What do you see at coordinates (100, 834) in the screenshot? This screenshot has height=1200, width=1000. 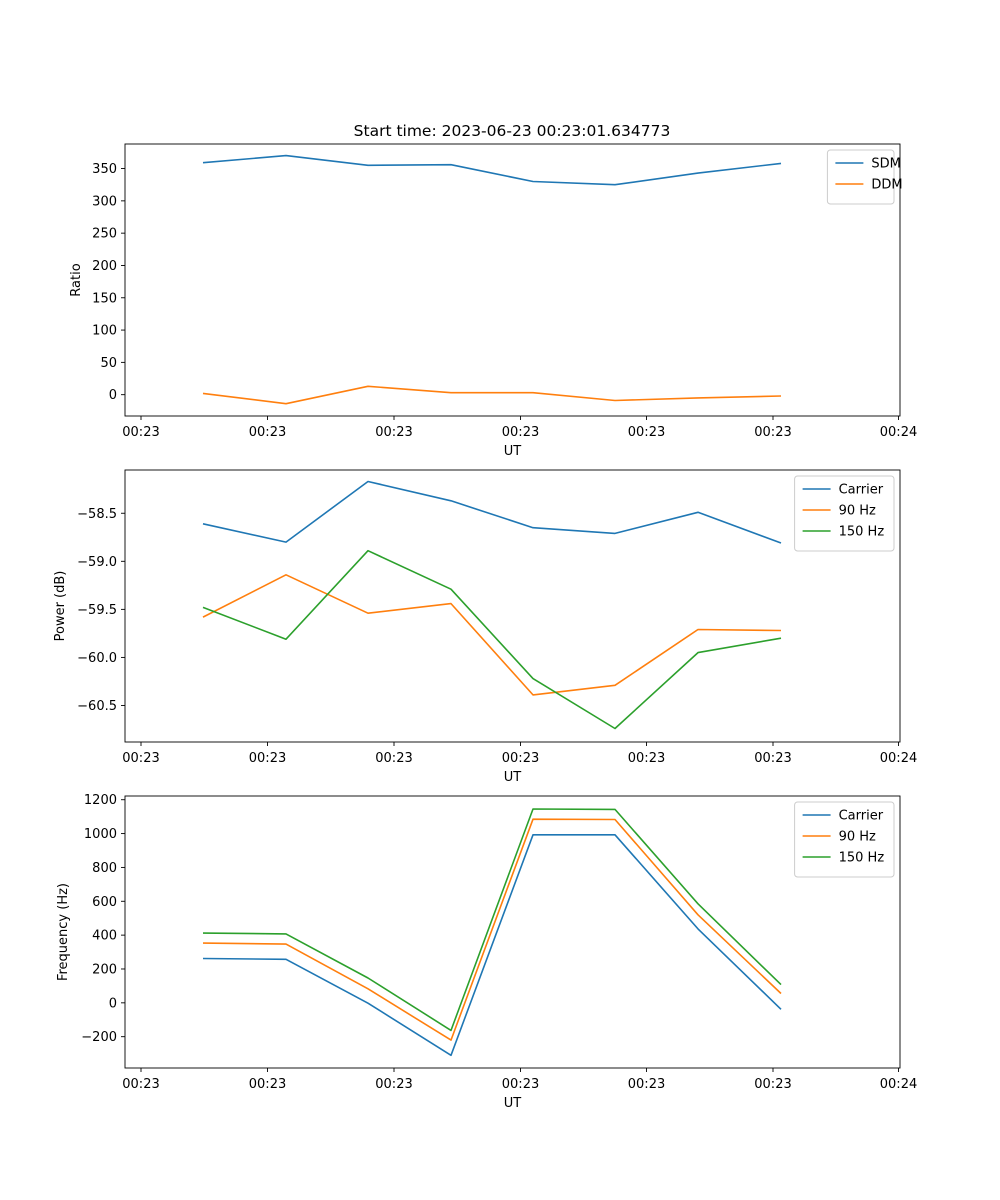 I see `y-tick-label: 1000` at bounding box center [100, 834].